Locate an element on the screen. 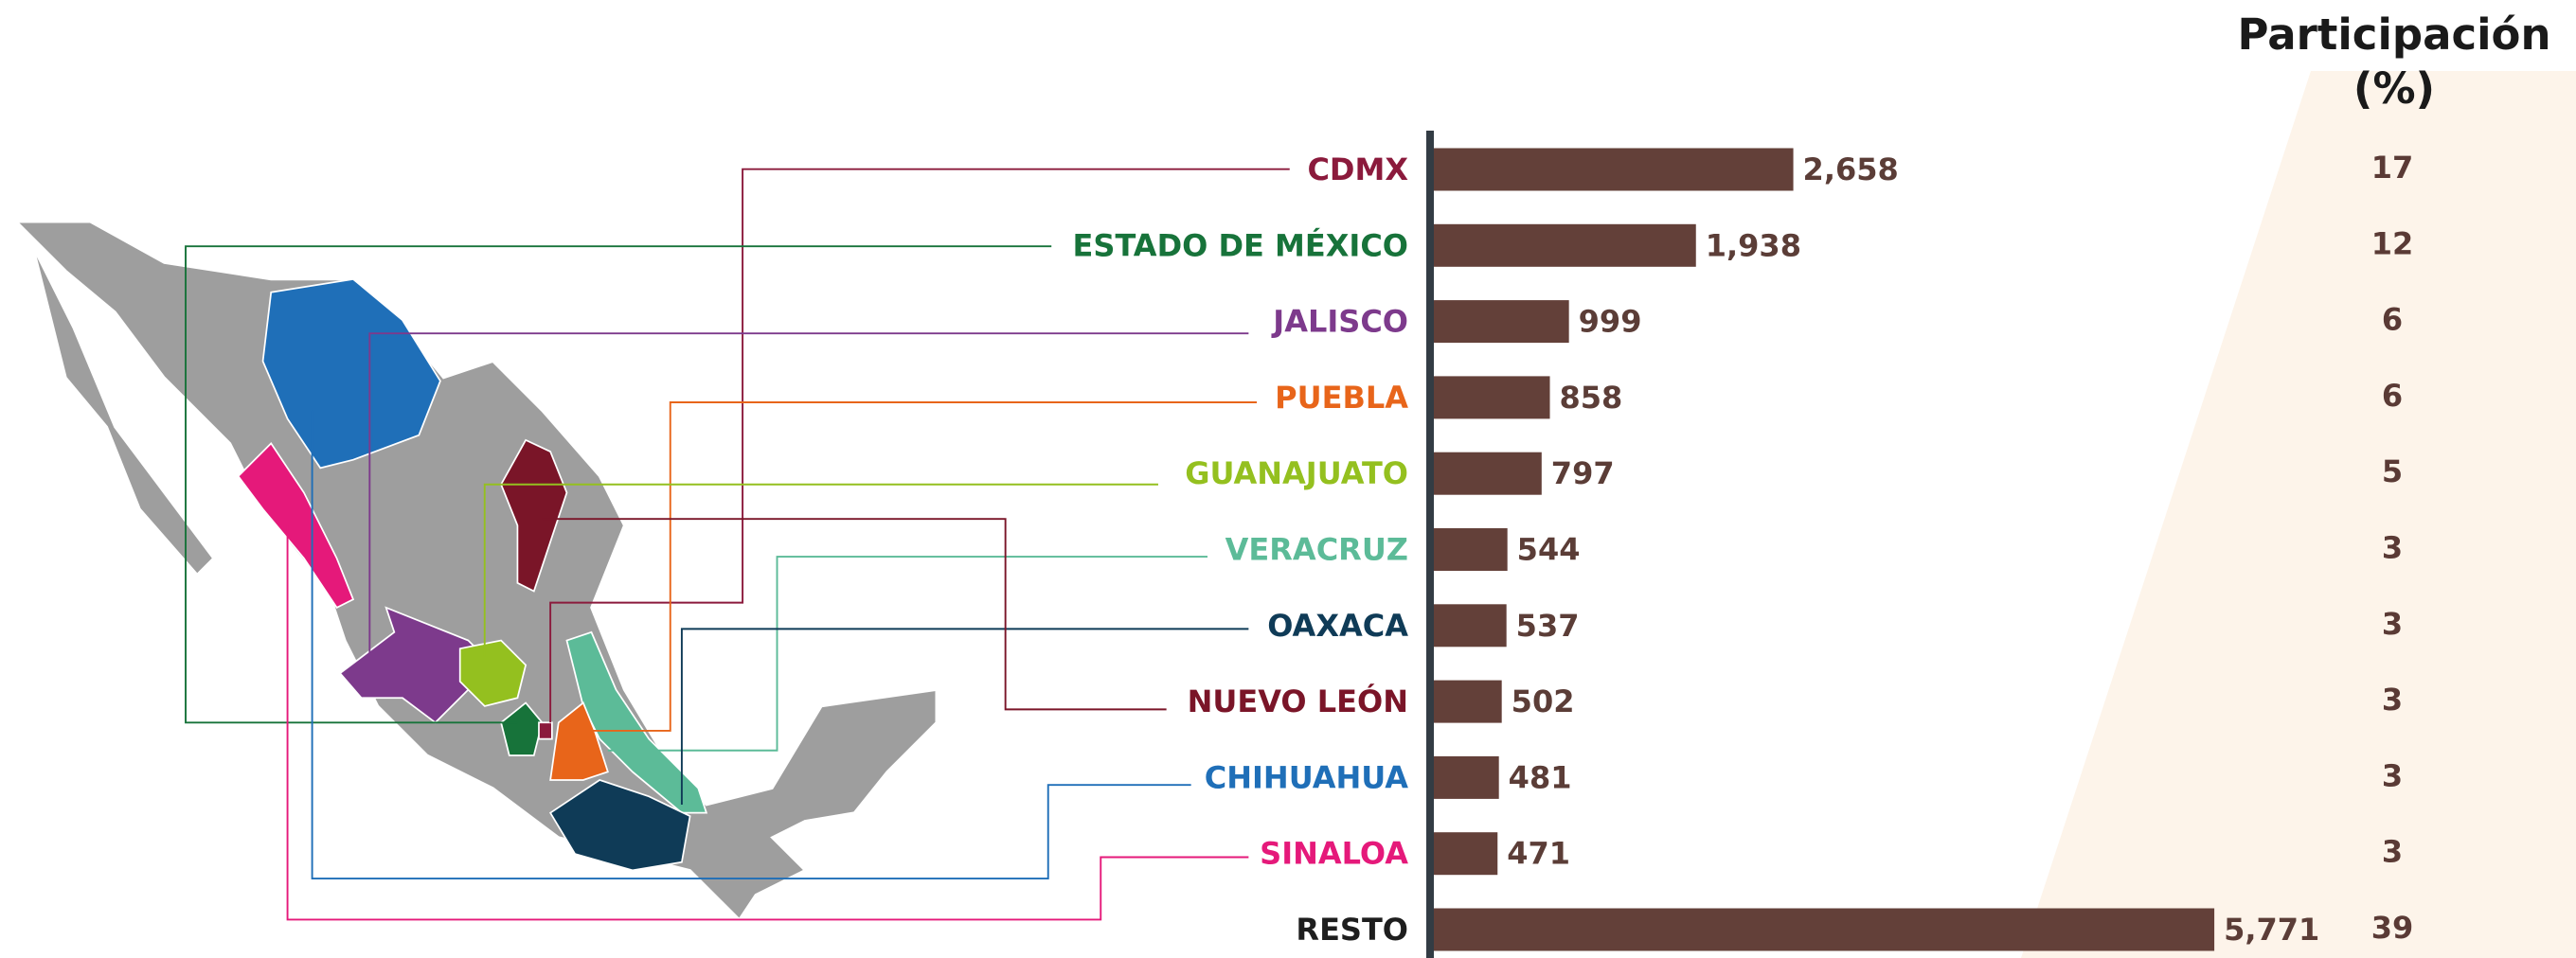  category-label: CHIHUAHUA is located at coordinates (1307, 777).